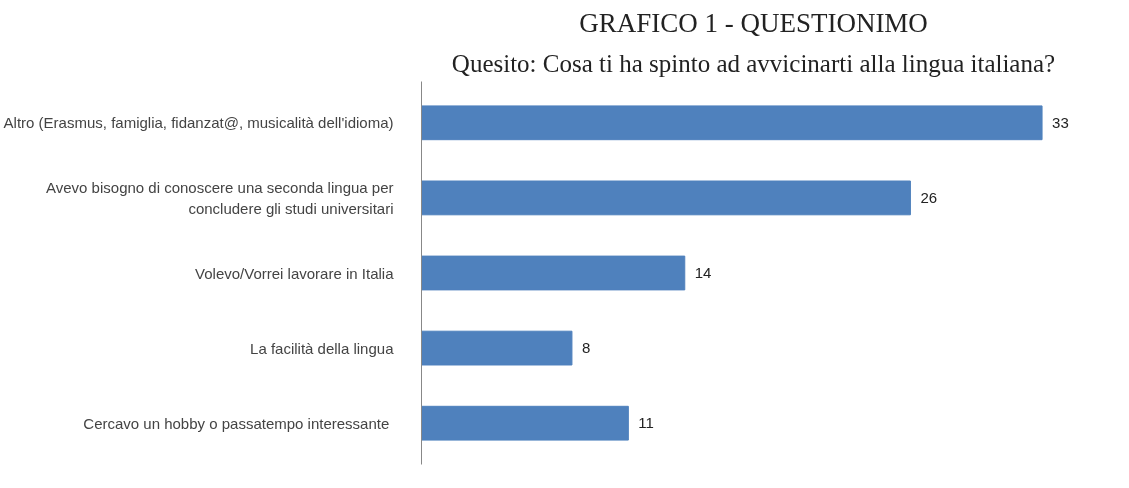 Image resolution: width=1129 pixels, height=488 pixels. I want to click on chart-subtitle: Quesito: Cosa ti ha spinto ad avvicinarti alla lingua italiana?, so click(753, 63).